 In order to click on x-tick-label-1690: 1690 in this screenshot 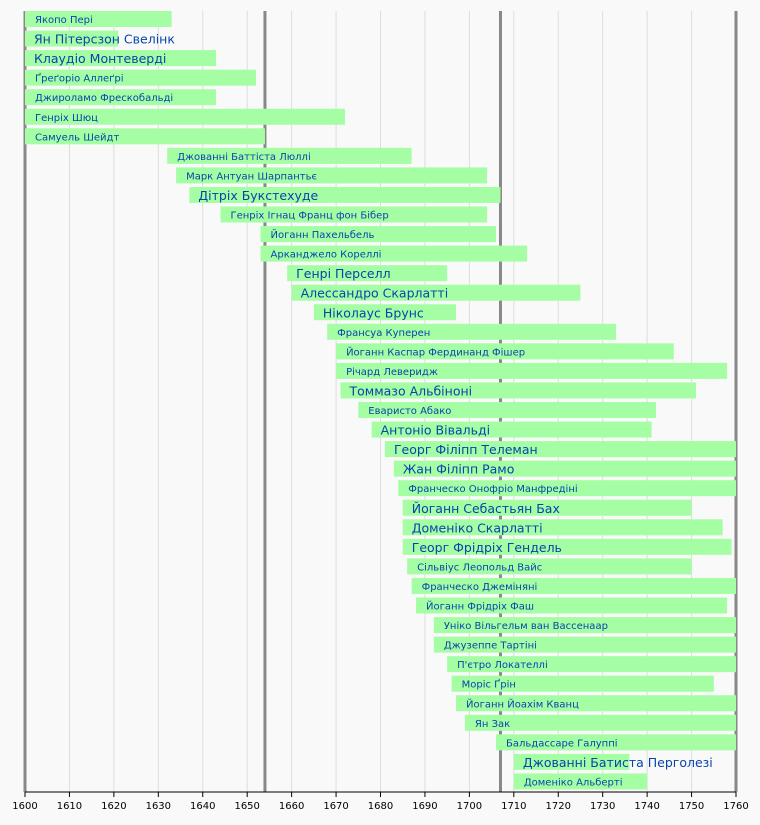, I will do `click(424, 806)`.